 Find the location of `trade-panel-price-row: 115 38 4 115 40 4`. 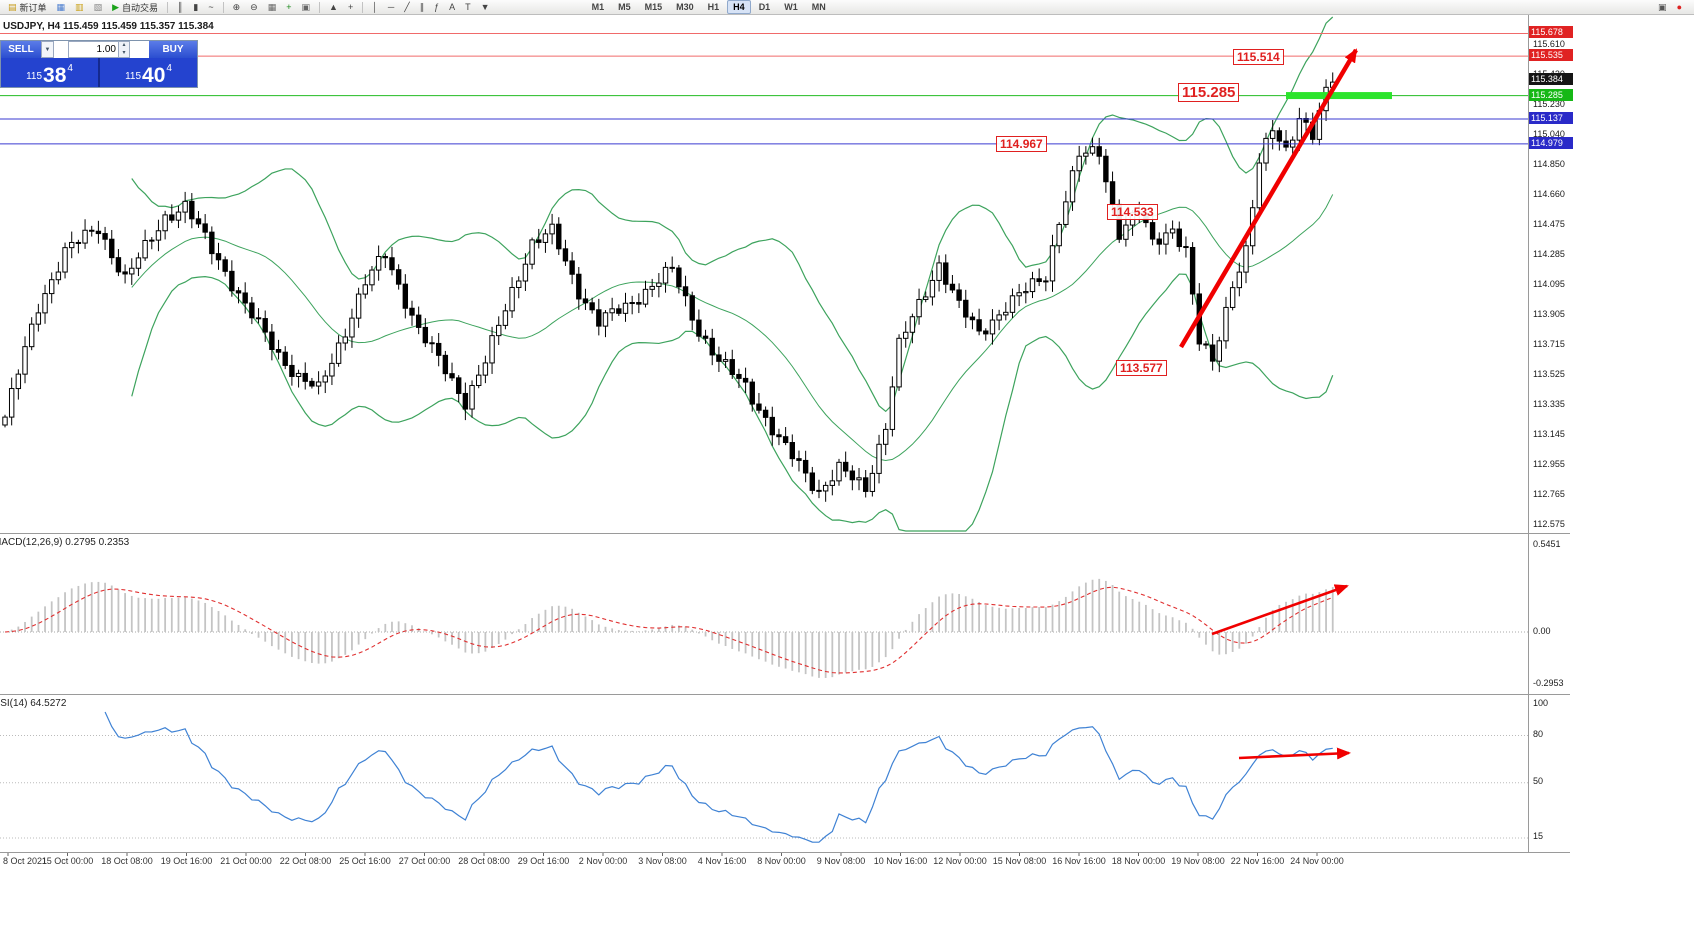

trade-panel-price-row: 115 38 4 115 40 4 is located at coordinates (99, 72).